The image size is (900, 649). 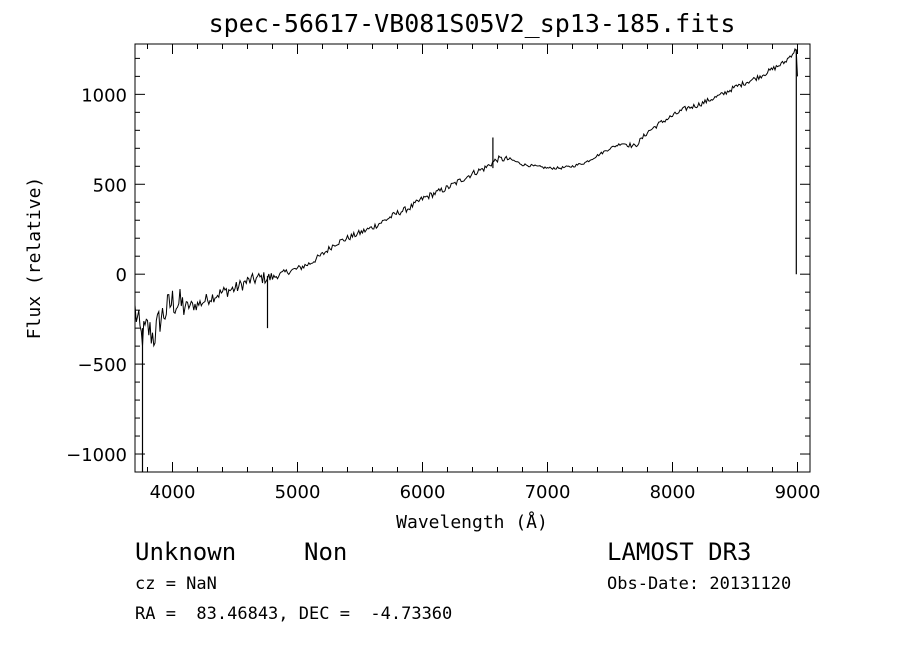 What do you see at coordinates (34, 258) in the screenshot?
I see `y-axis-label: Flux (relative)` at bounding box center [34, 258].